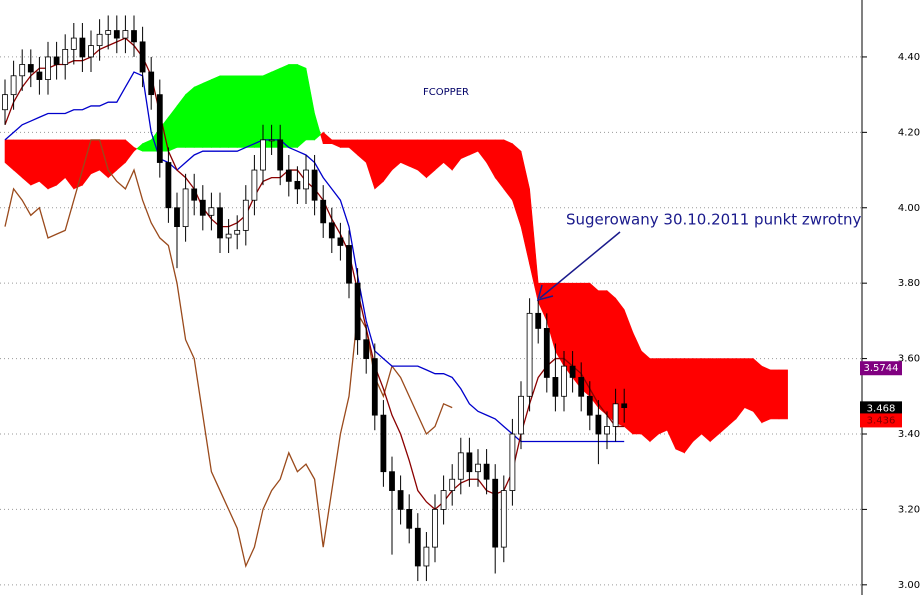 The height and width of the screenshot is (595, 922). What do you see at coordinates (545, 293) in the screenshot?
I see `annotation-arrowhead` at bounding box center [545, 293].